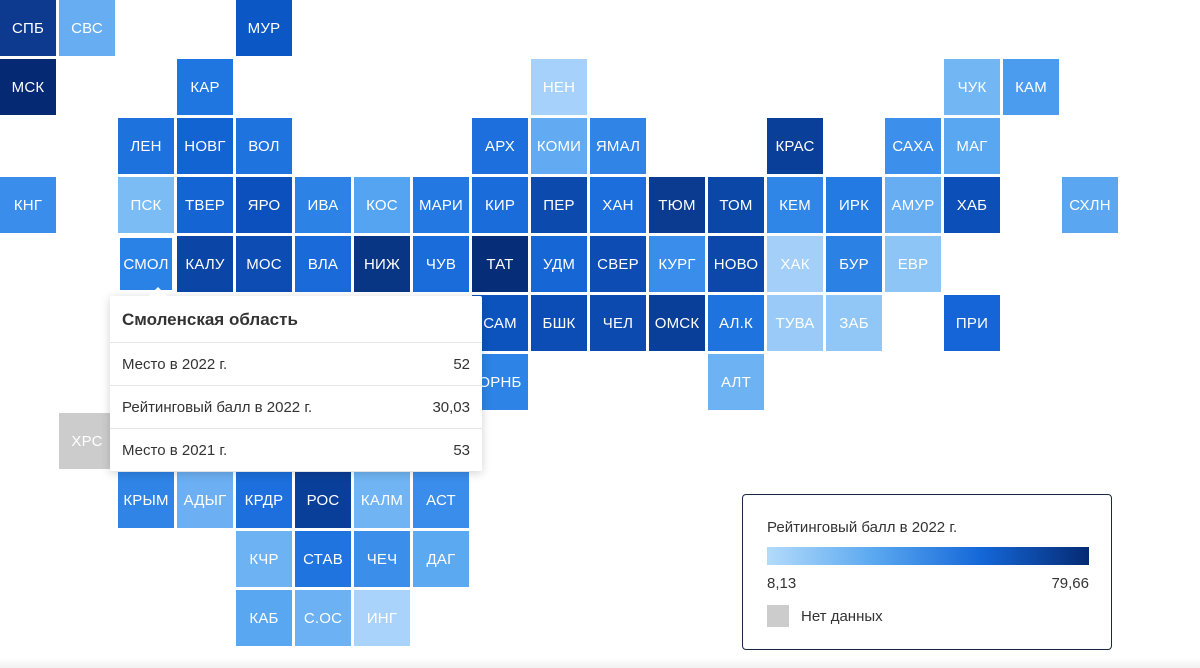 The image size is (1200, 668). What do you see at coordinates (441, 264) in the screenshot?
I see `region-tile-ЧУВ: ЧУВ` at bounding box center [441, 264].